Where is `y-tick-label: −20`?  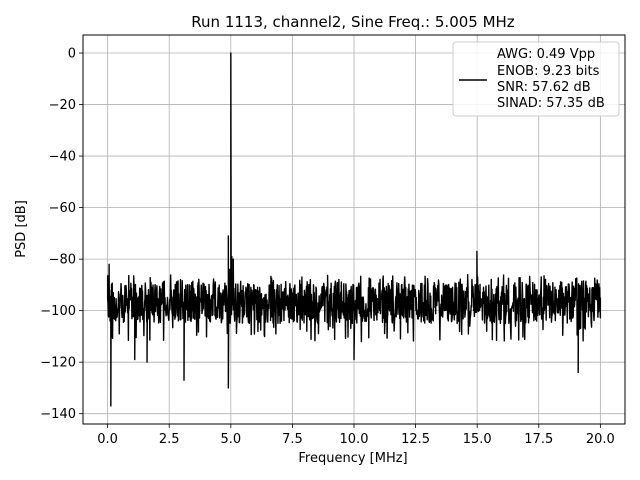 y-tick-label: −20 is located at coordinates (62, 105).